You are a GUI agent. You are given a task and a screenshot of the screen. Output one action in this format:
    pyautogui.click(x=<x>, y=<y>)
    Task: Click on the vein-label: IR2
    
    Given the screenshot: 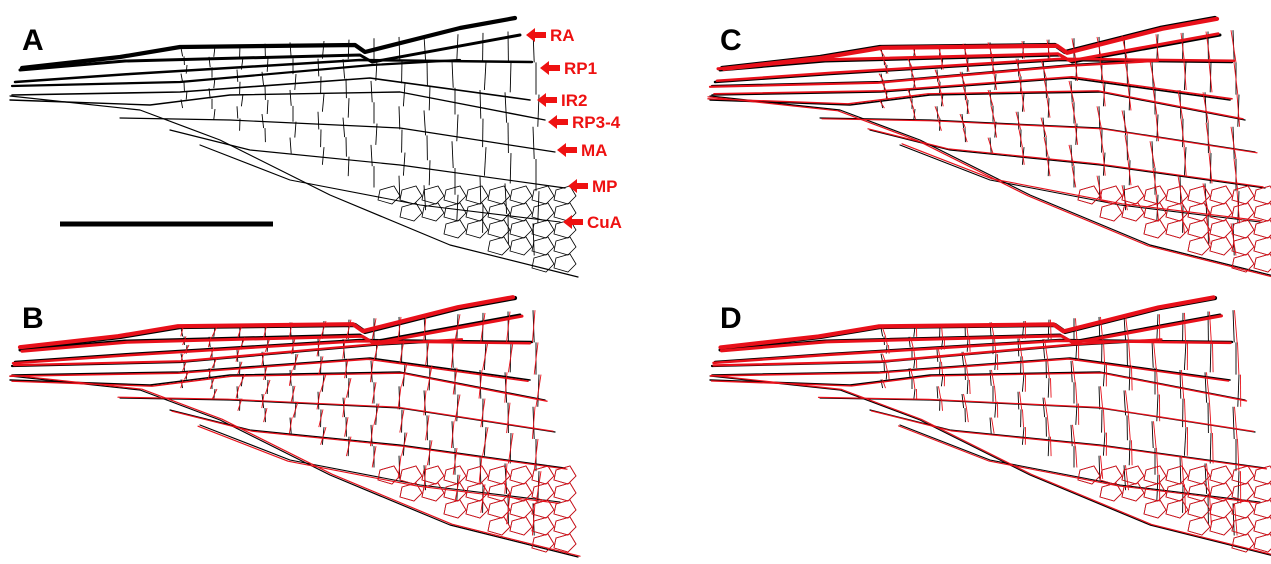 What is the action you would take?
    pyautogui.click(x=574, y=100)
    